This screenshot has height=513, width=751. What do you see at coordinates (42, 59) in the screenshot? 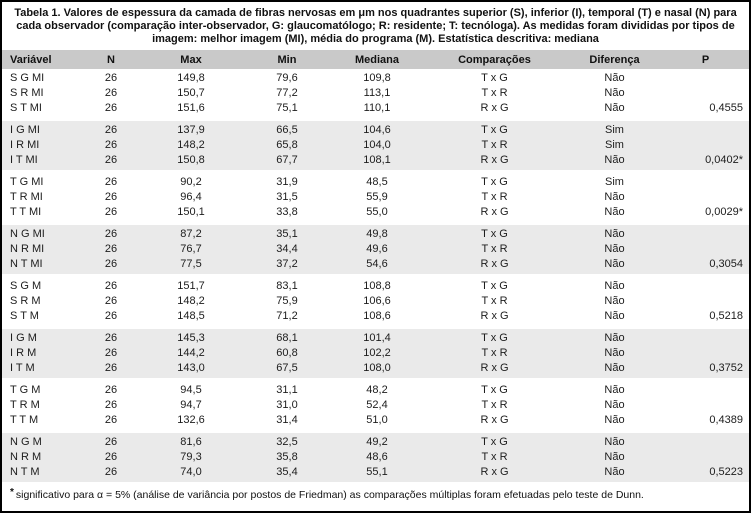
I see `column-header-variavel: Variável` at bounding box center [42, 59].